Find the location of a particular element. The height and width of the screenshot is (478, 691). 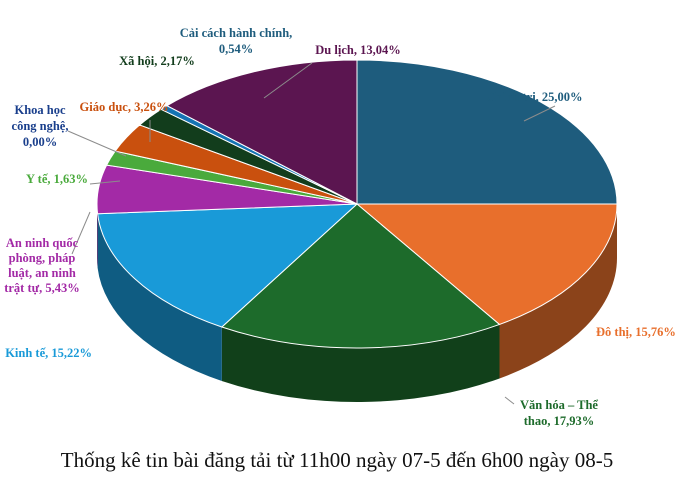

data-label-giao-duc: Giáo dục, 3,26% is located at coordinates (124, 107).